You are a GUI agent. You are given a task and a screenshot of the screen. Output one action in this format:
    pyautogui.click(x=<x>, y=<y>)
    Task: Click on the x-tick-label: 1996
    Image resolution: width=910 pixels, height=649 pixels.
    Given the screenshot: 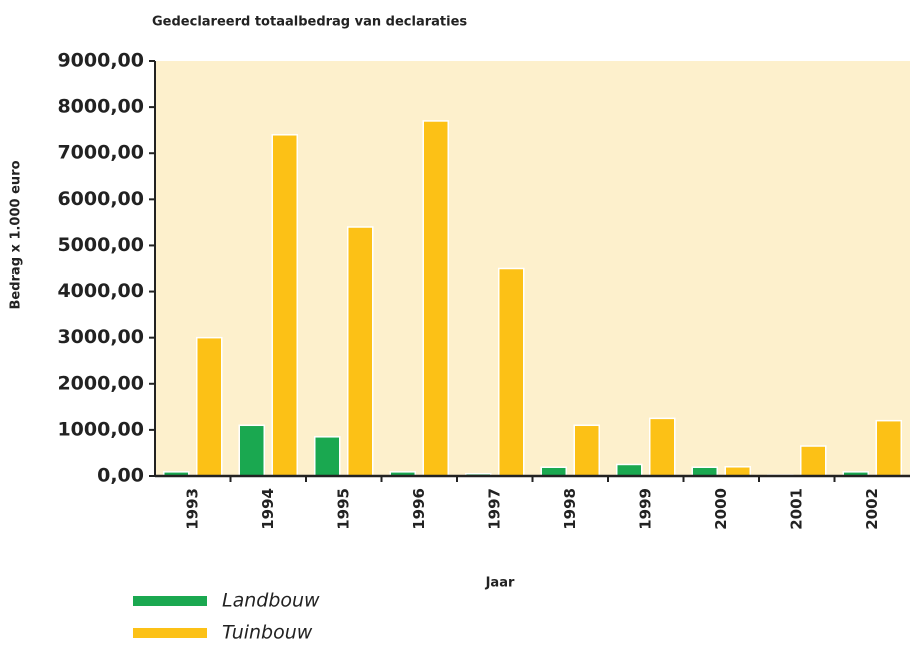 What is the action you would take?
    pyautogui.click(x=419, y=509)
    